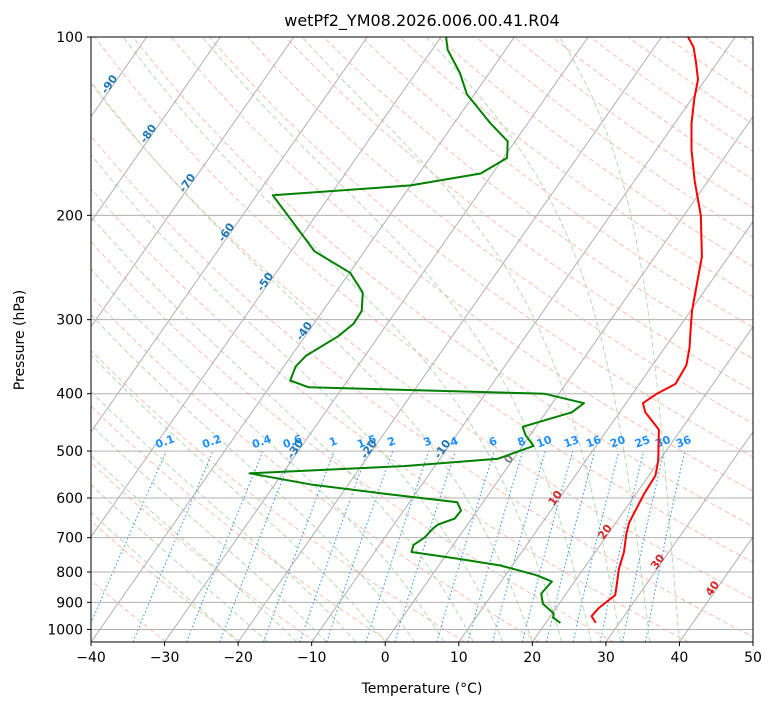 This screenshot has width=775, height=708. Describe the element at coordinates (422, 689) in the screenshot. I see `x-axis-label: Temperature (°C)` at that location.